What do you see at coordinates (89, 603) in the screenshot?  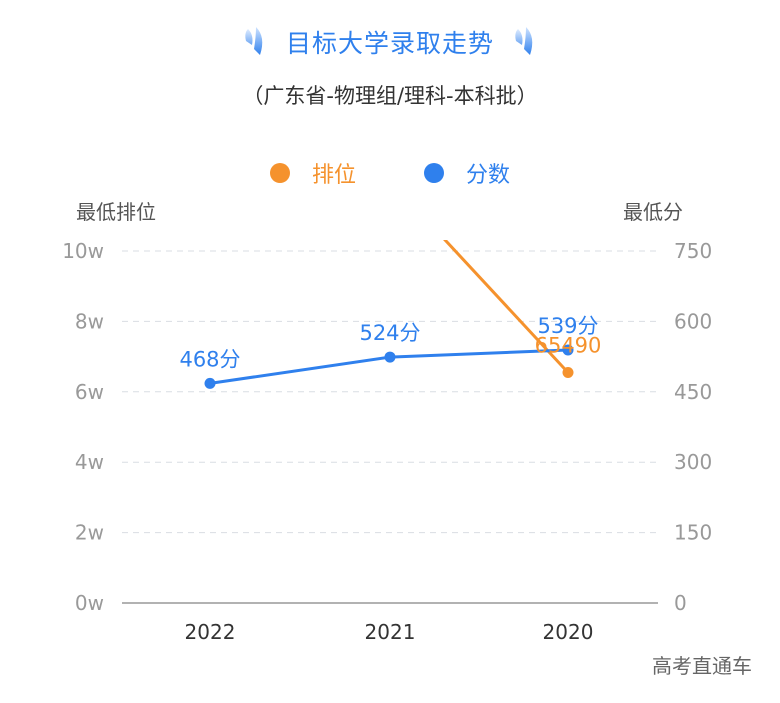 I see `left-tick-label: 0w` at bounding box center [89, 603].